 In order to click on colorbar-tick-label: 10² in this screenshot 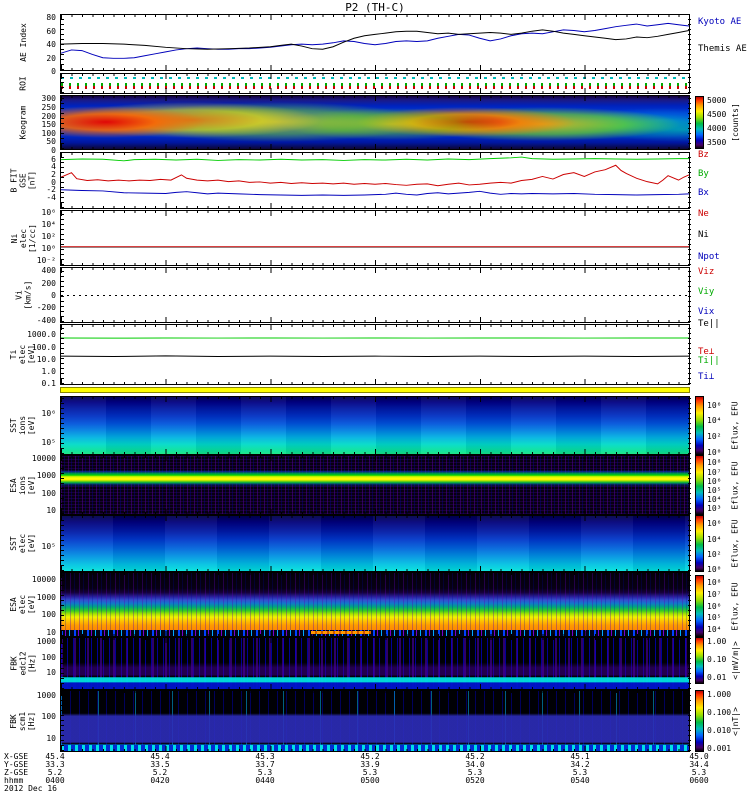, I will do `click(714, 437)`.